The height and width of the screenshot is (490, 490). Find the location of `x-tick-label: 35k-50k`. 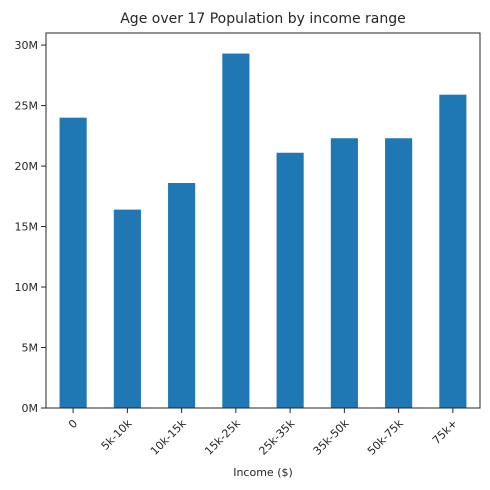

x-tick-label: 35k-50k is located at coordinates (331, 436).